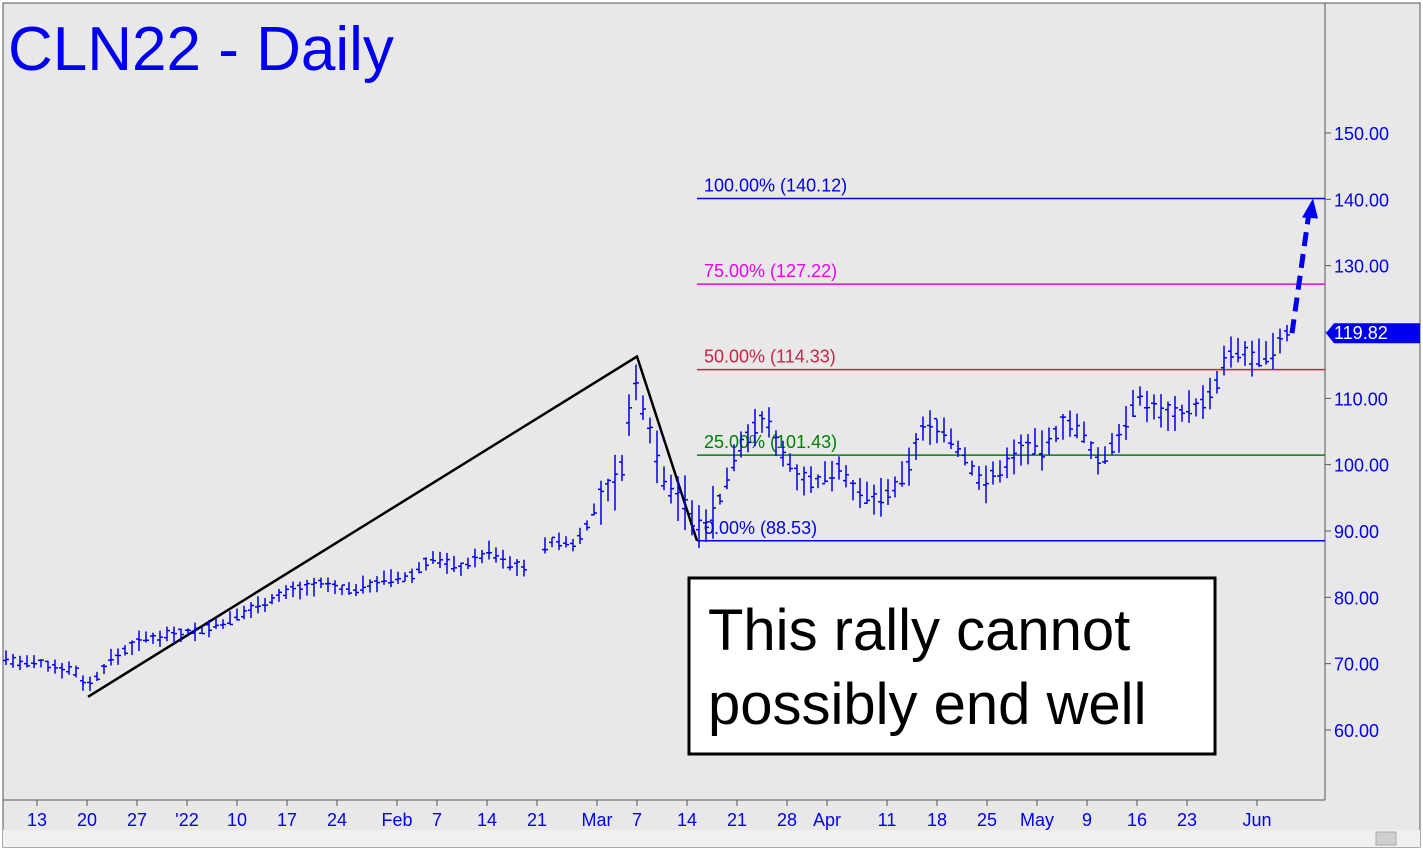  What do you see at coordinates (770, 271) in the screenshot?
I see `fib-level-label: 75.00% (127.22)` at bounding box center [770, 271].